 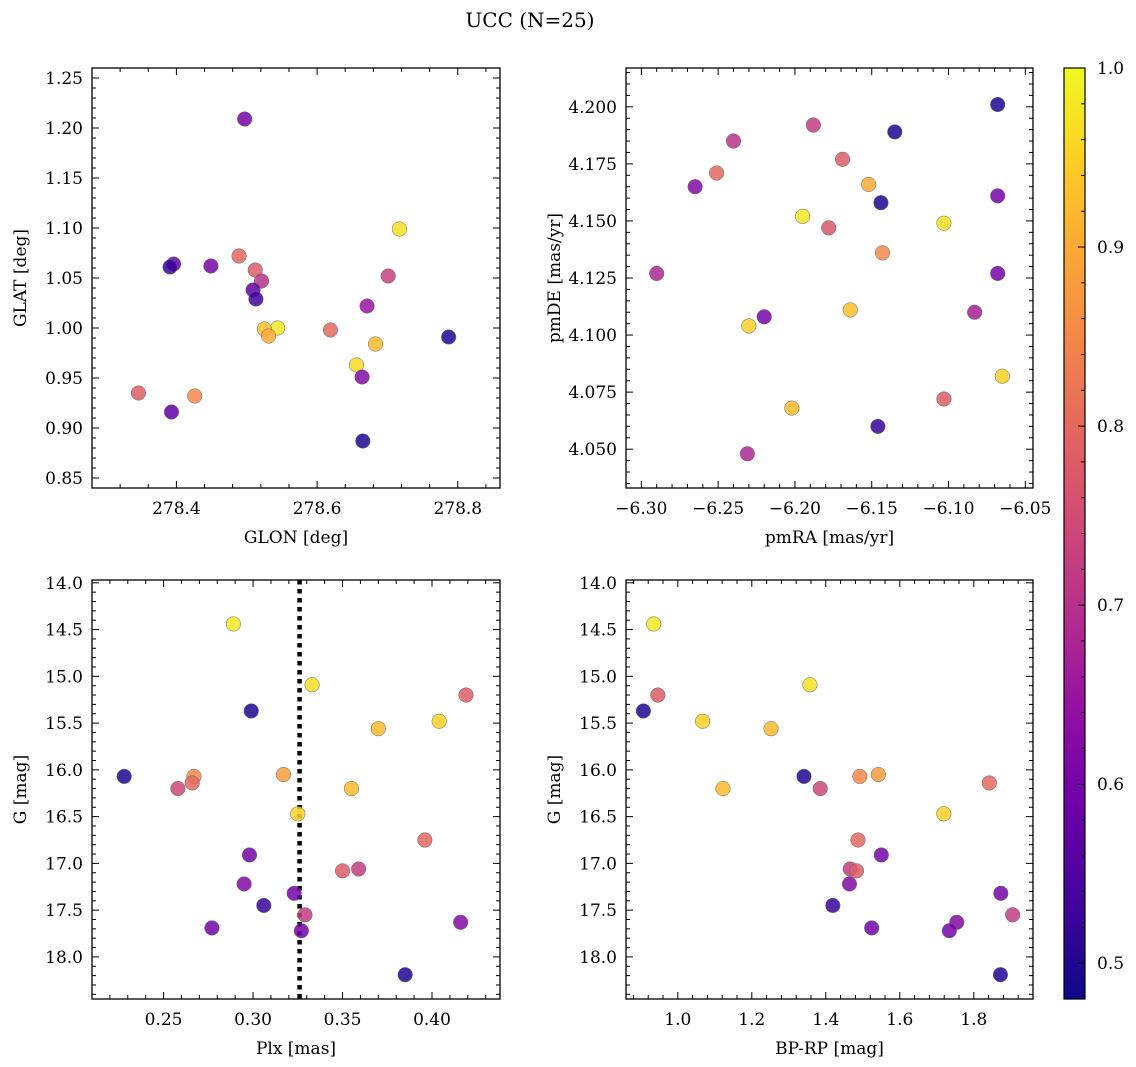 I want to click on y-tick-label: 4.125, so click(x=592, y=279).